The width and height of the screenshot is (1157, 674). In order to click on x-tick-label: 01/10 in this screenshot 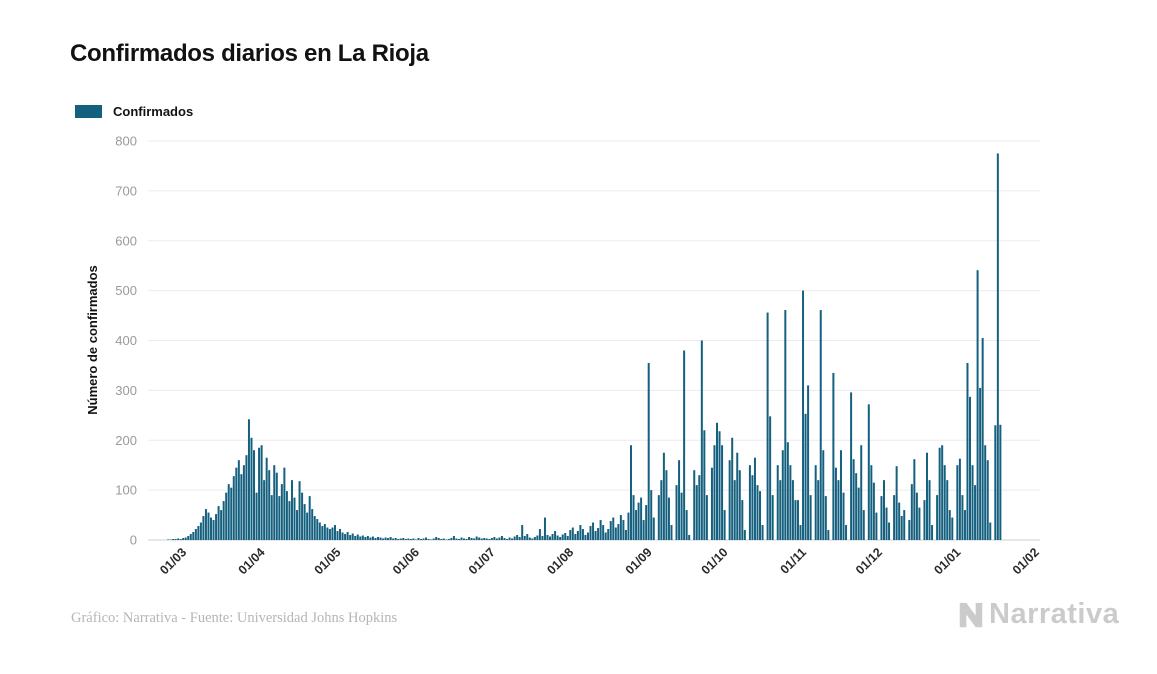, I will do `click(715, 561)`.